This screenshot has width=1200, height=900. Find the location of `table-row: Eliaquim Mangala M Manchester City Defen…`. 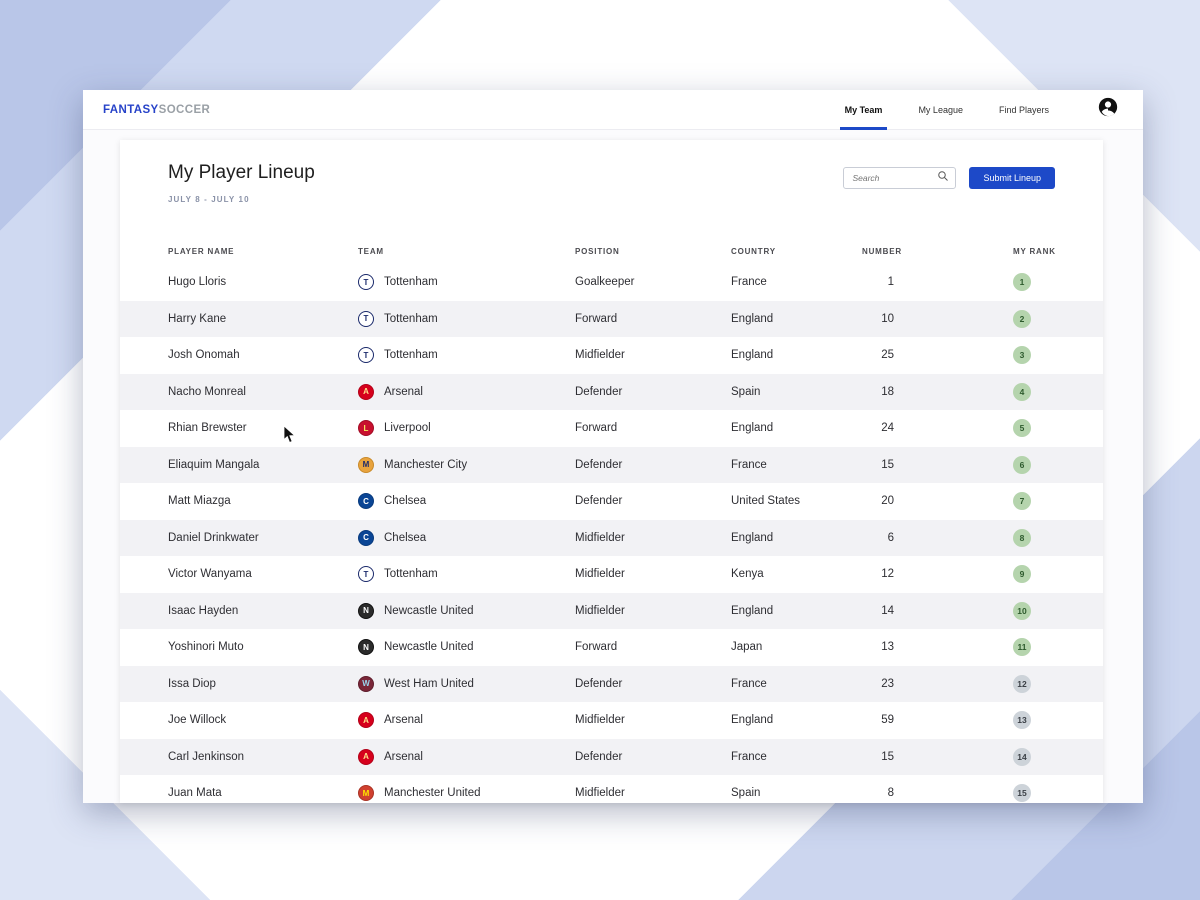

table-row: Eliaquim Mangala M Manchester City Defen… is located at coordinates (611, 464).